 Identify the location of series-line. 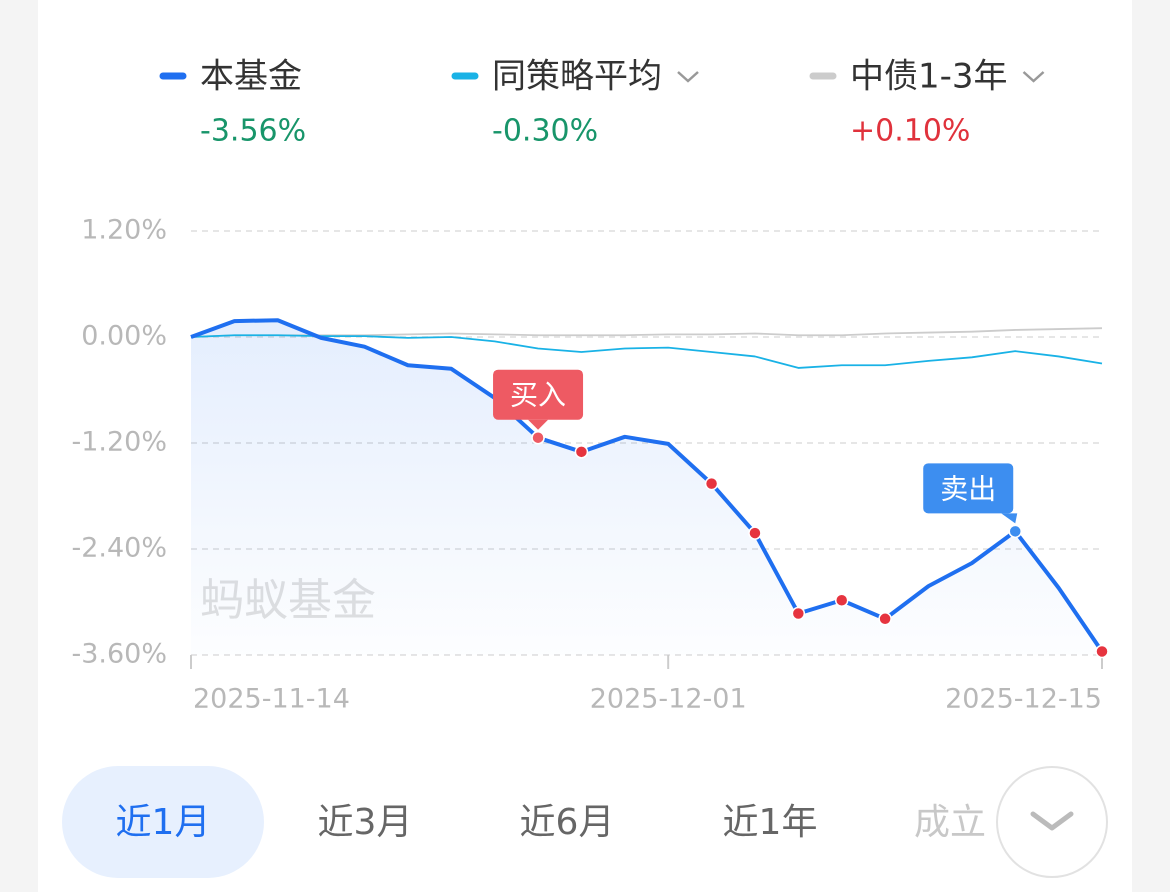
(646, 351).